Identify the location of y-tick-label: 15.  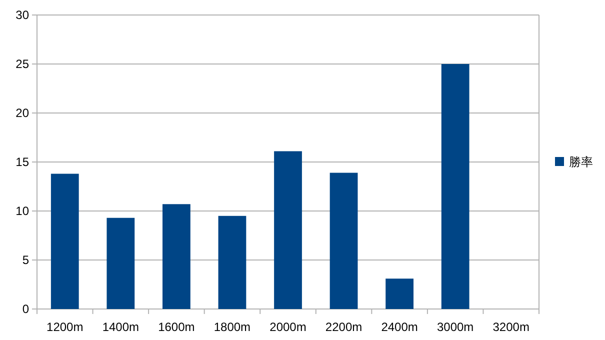
(23, 162).